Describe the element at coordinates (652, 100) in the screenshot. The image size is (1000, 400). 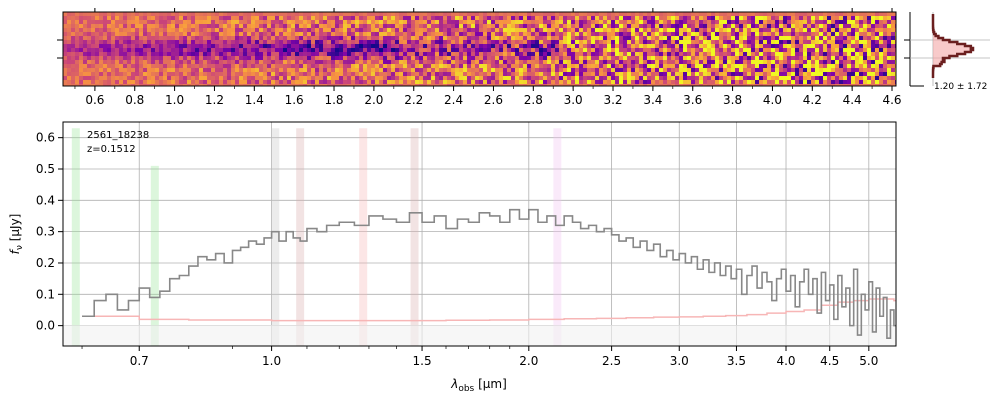
I see `spectrum-2d-xtick-label: 3.4` at that location.